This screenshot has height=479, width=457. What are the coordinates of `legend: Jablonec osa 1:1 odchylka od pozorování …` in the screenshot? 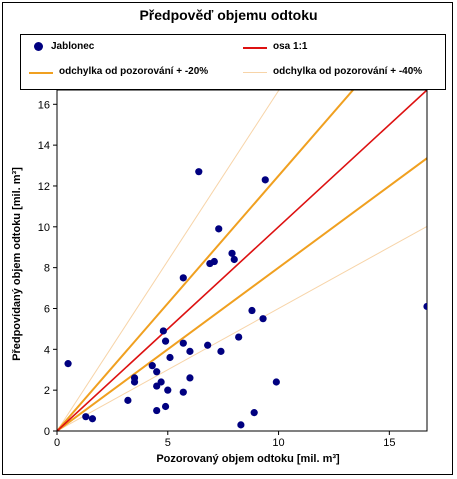 It's located at (233, 62).